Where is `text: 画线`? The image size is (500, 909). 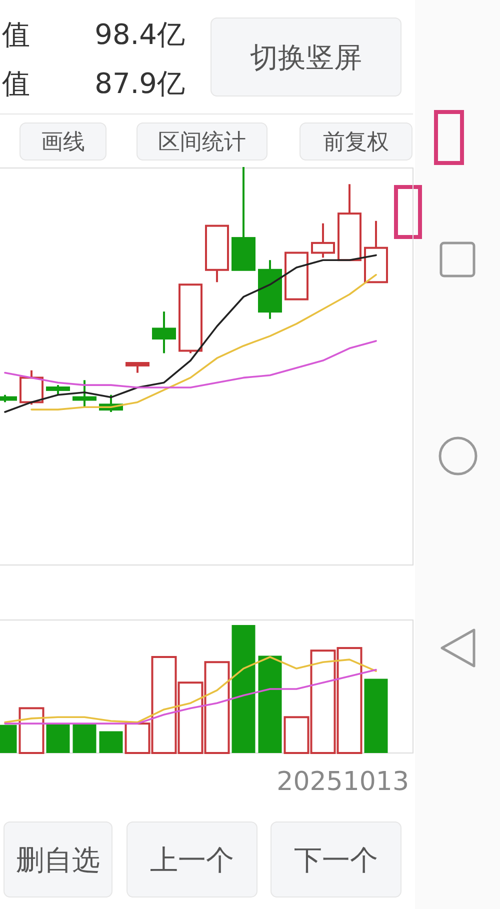 text: 画线 is located at coordinates (63, 143).